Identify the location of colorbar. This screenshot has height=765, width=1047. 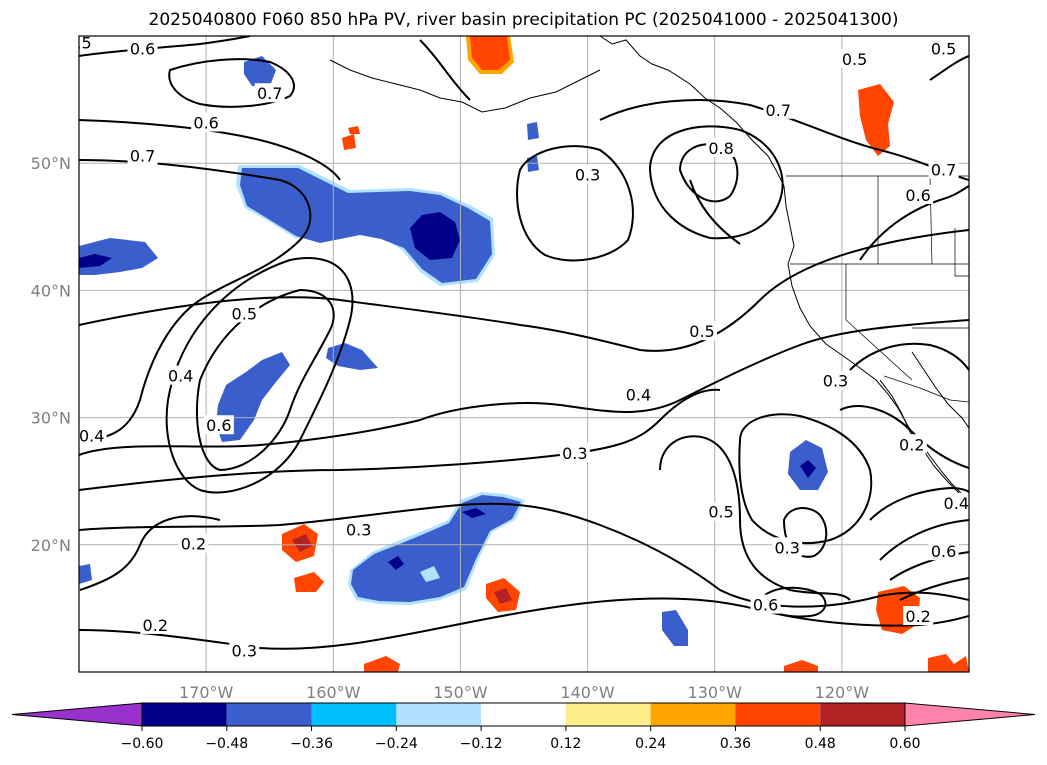
(523, 714).